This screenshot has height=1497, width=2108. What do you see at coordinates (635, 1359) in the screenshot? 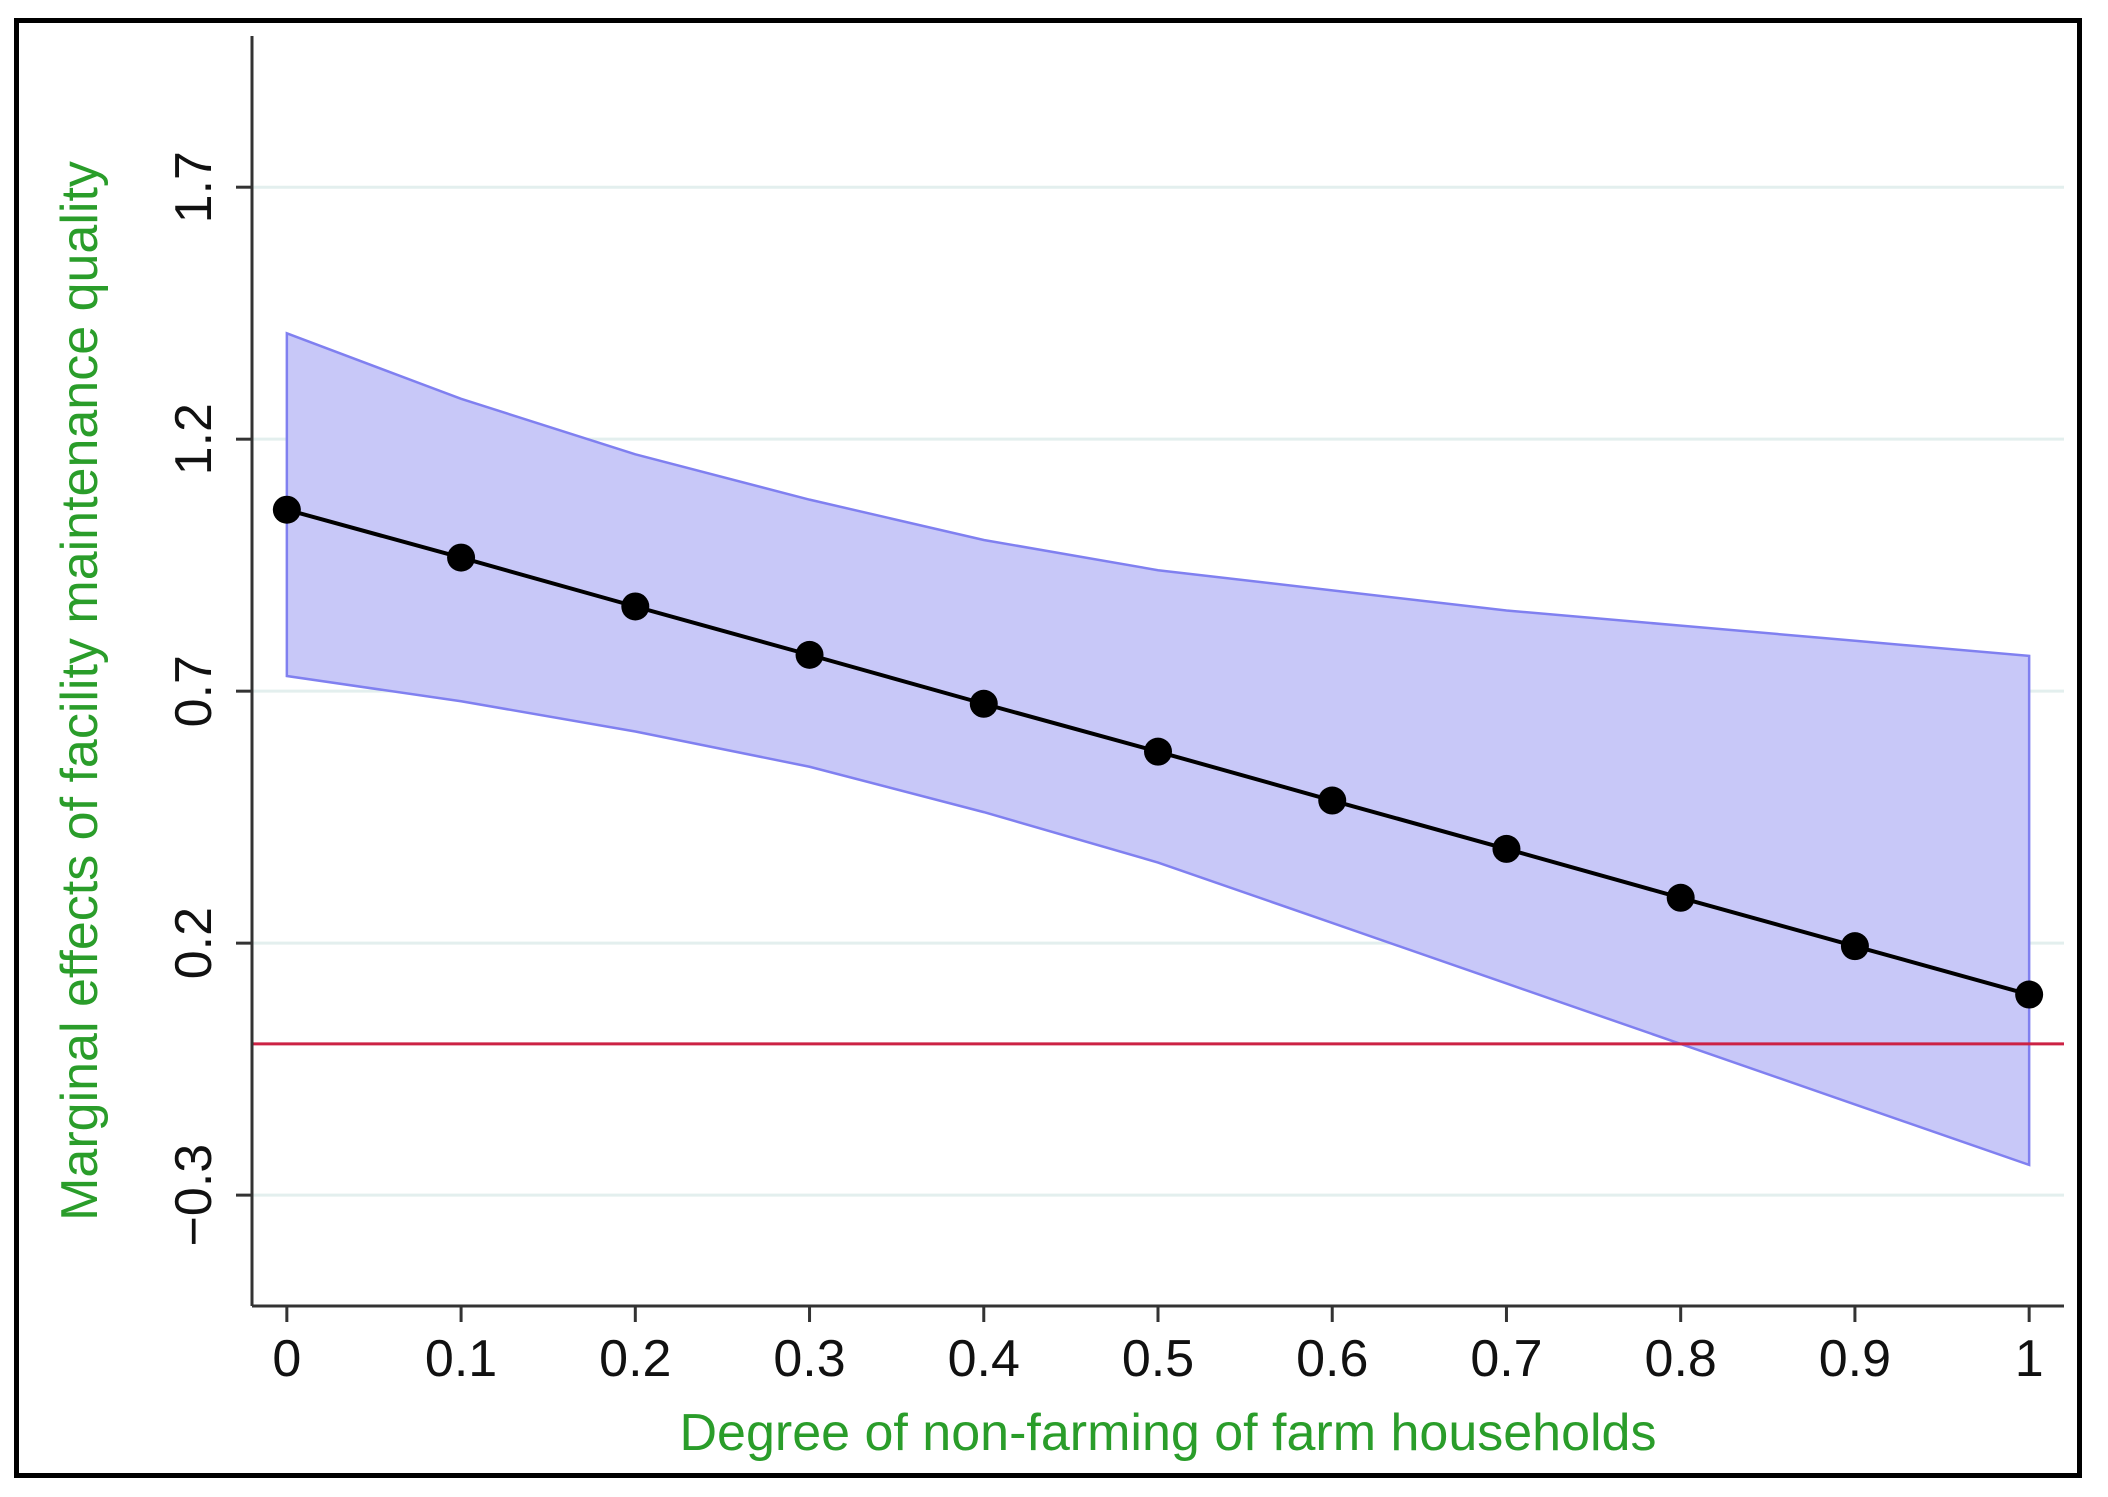
I see `x-tick-label-2: 0.2` at bounding box center [635, 1359].